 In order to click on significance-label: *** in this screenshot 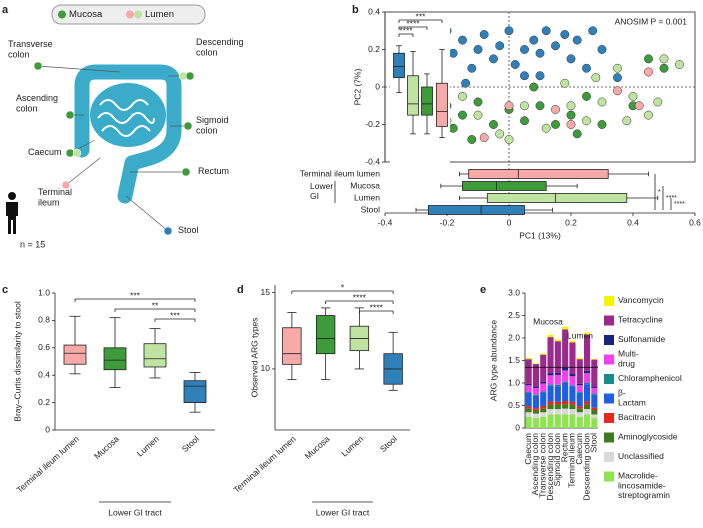, I will do `click(135, 295)`.